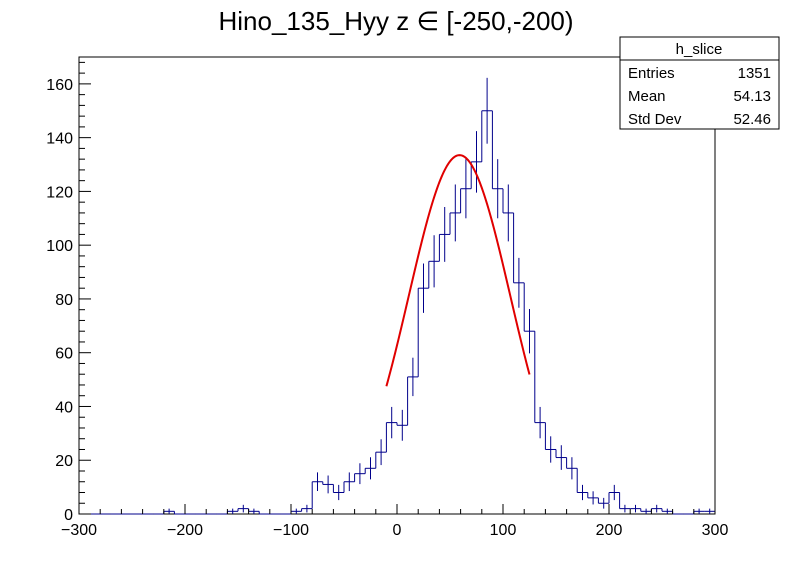 Image resolution: width=796 pixels, height=572 pixels. Describe the element at coordinates (395, 21) in the screenshot. I see `chart-title: Hino_135_Hyy z ∈ [-250,-200)` at that location.